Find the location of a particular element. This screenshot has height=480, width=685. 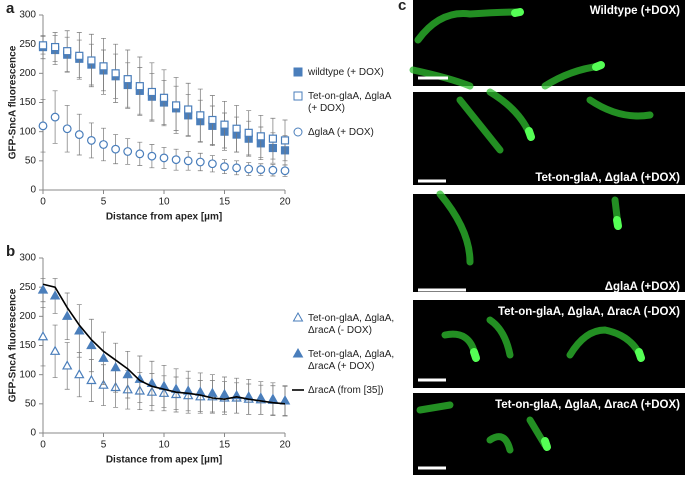

image-label: ΔglaA (+DOX) is located at coordinates (642, 287).